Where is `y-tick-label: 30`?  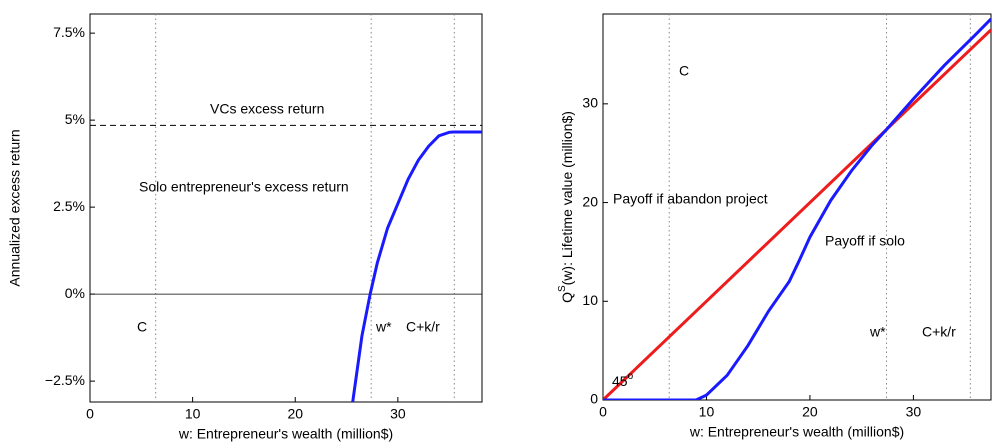
y-tick-label: 30 is located at coordinates (590, 103).